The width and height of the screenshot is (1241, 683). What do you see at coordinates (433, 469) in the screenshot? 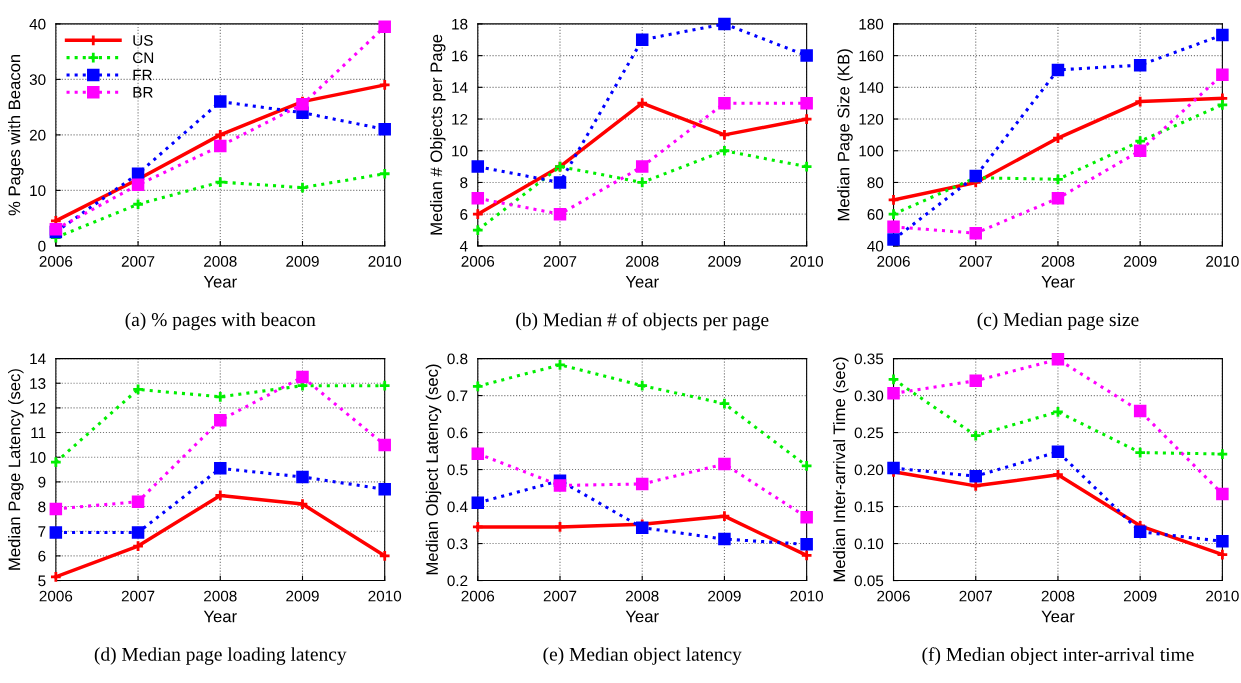
I see `y-axis-title: Median Object Latency (sec)` at bounding box center [433, 469].